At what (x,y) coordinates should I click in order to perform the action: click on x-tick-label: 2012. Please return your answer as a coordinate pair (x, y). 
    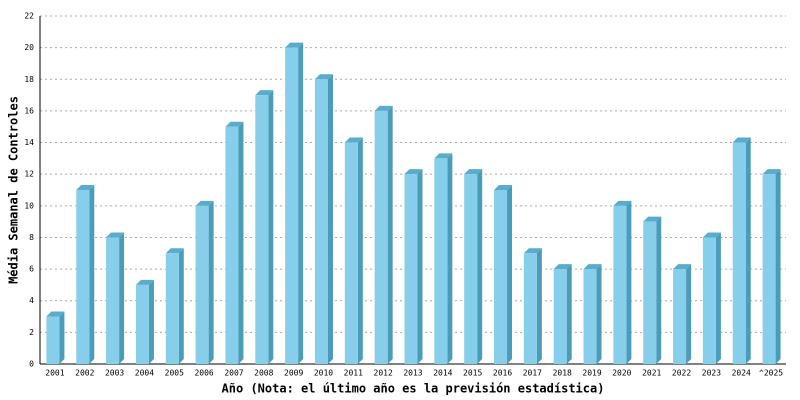
    Looking at the image, I should click on (383, 373).